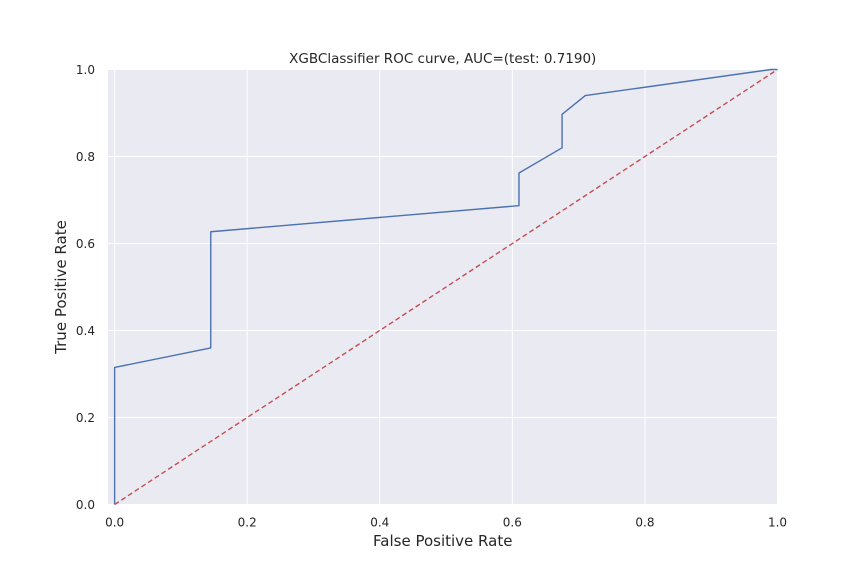 Image resolution: width=864 pixels, height=576 pixels. Describe the element at coordinates (512, 523) in the screenshot. I see `x-tick-label: 0.6` at that location.